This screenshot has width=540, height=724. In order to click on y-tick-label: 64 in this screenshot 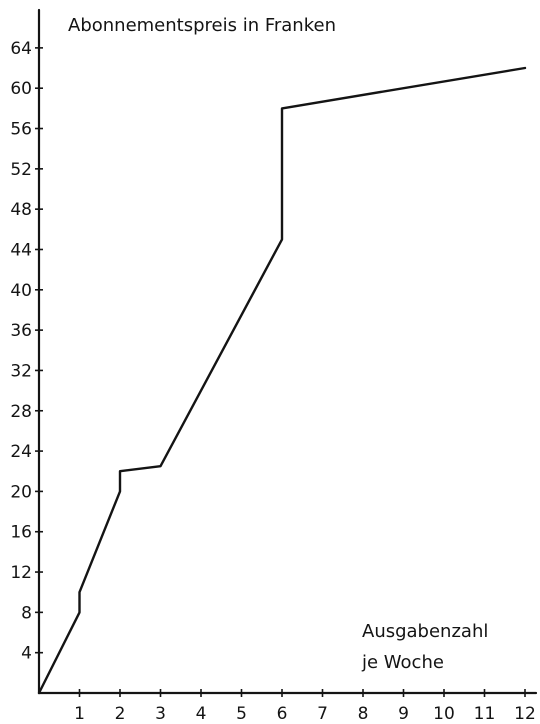, I will do `click(21, 49)`.